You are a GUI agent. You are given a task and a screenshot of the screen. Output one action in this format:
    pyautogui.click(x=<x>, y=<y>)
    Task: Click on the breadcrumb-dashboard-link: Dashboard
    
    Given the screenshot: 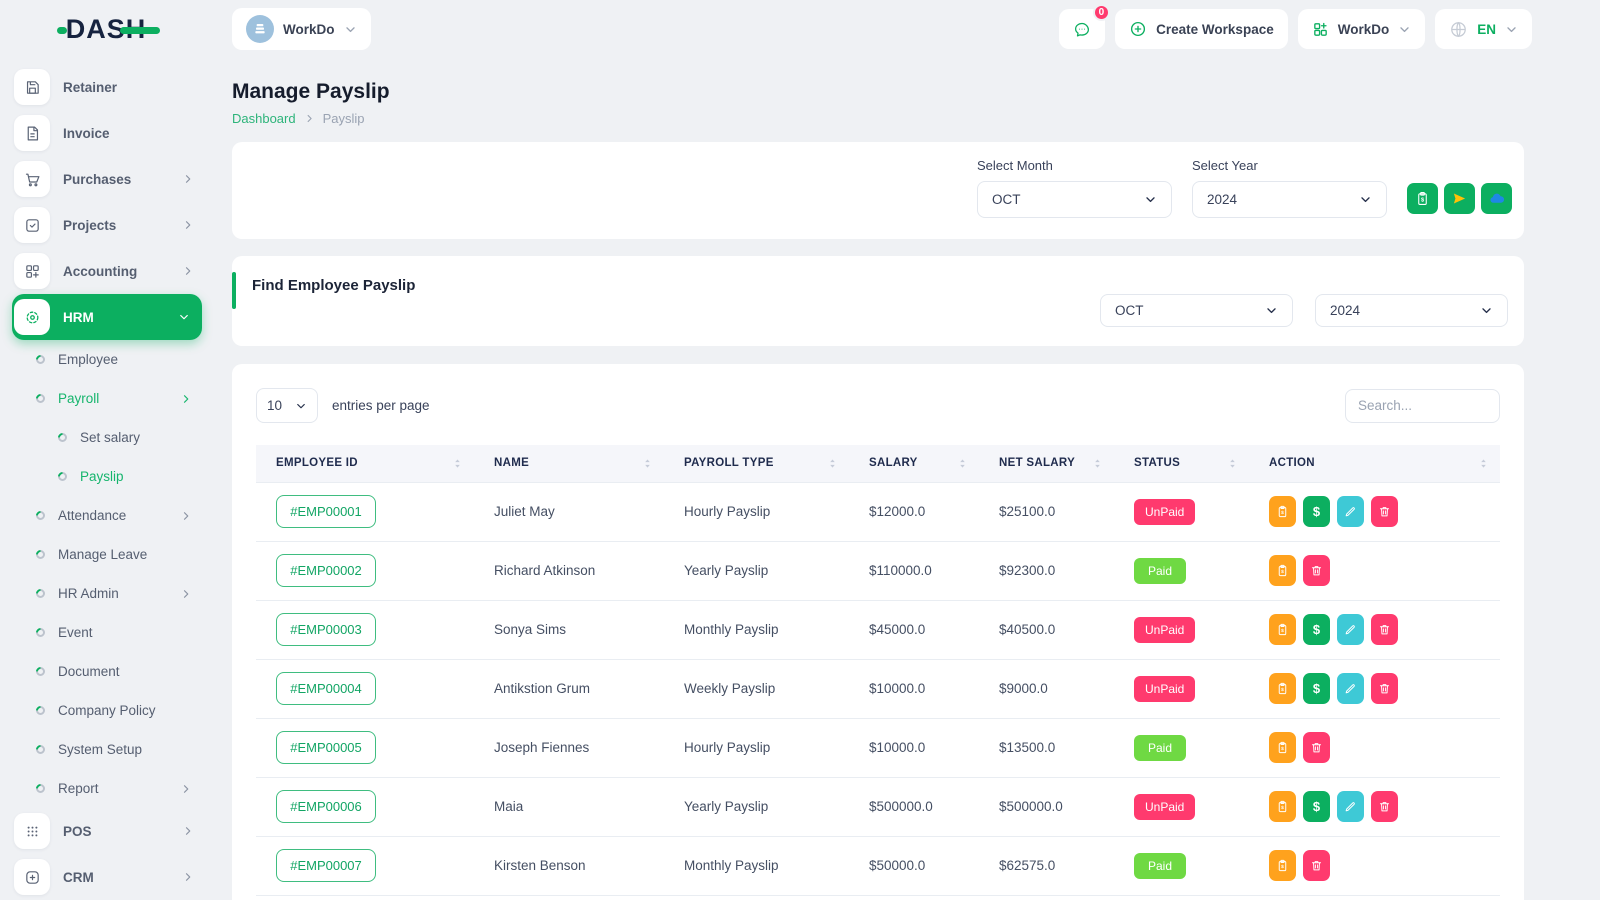 What is the action you would take?
    pyautogui.click(x=264, y=118)
    